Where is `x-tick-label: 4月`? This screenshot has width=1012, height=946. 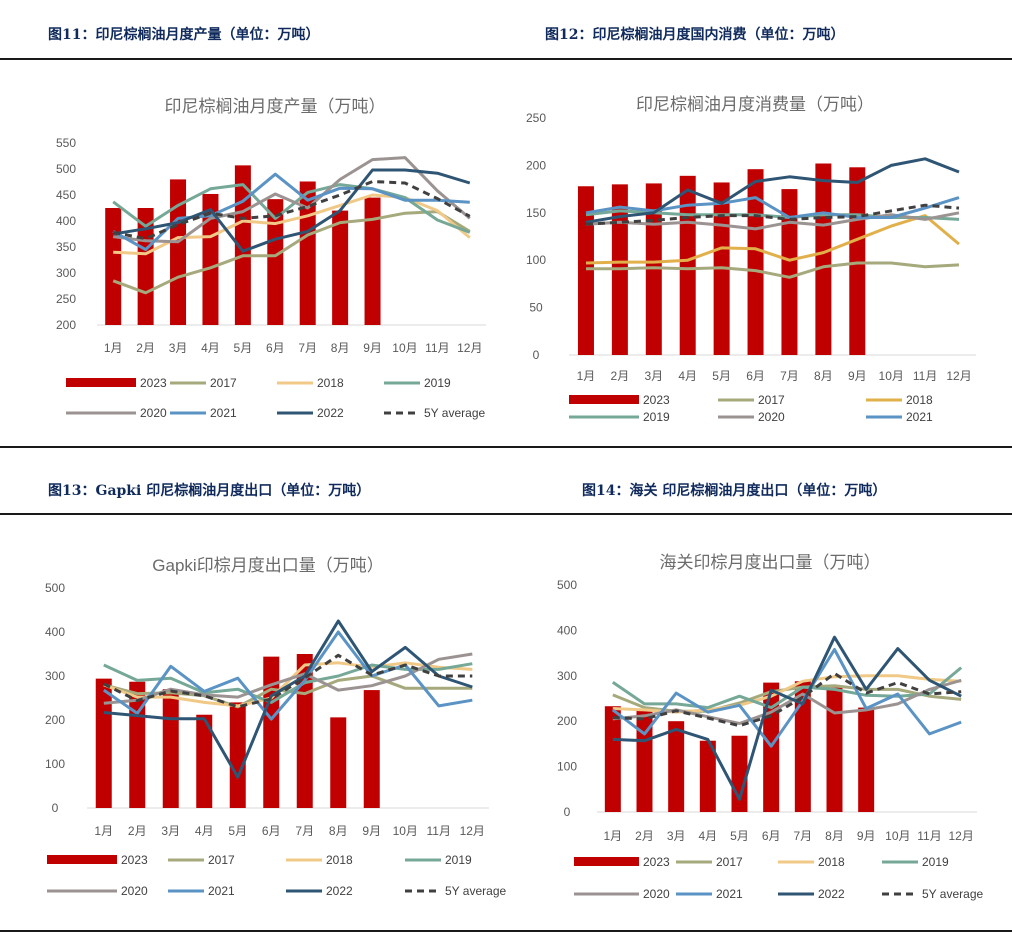 x-tick-label: 4月 is located at coordinates (687, 376).